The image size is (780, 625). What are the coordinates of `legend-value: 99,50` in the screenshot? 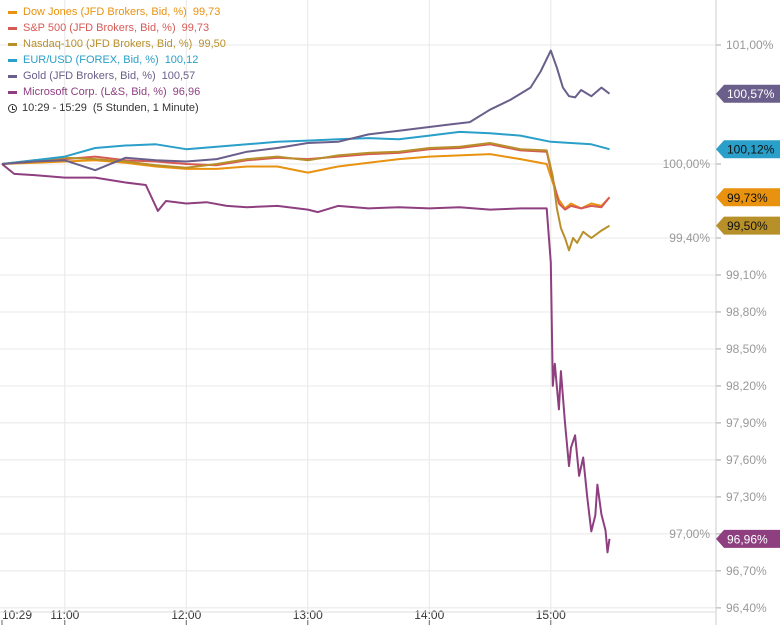 It's located at (212, 44).